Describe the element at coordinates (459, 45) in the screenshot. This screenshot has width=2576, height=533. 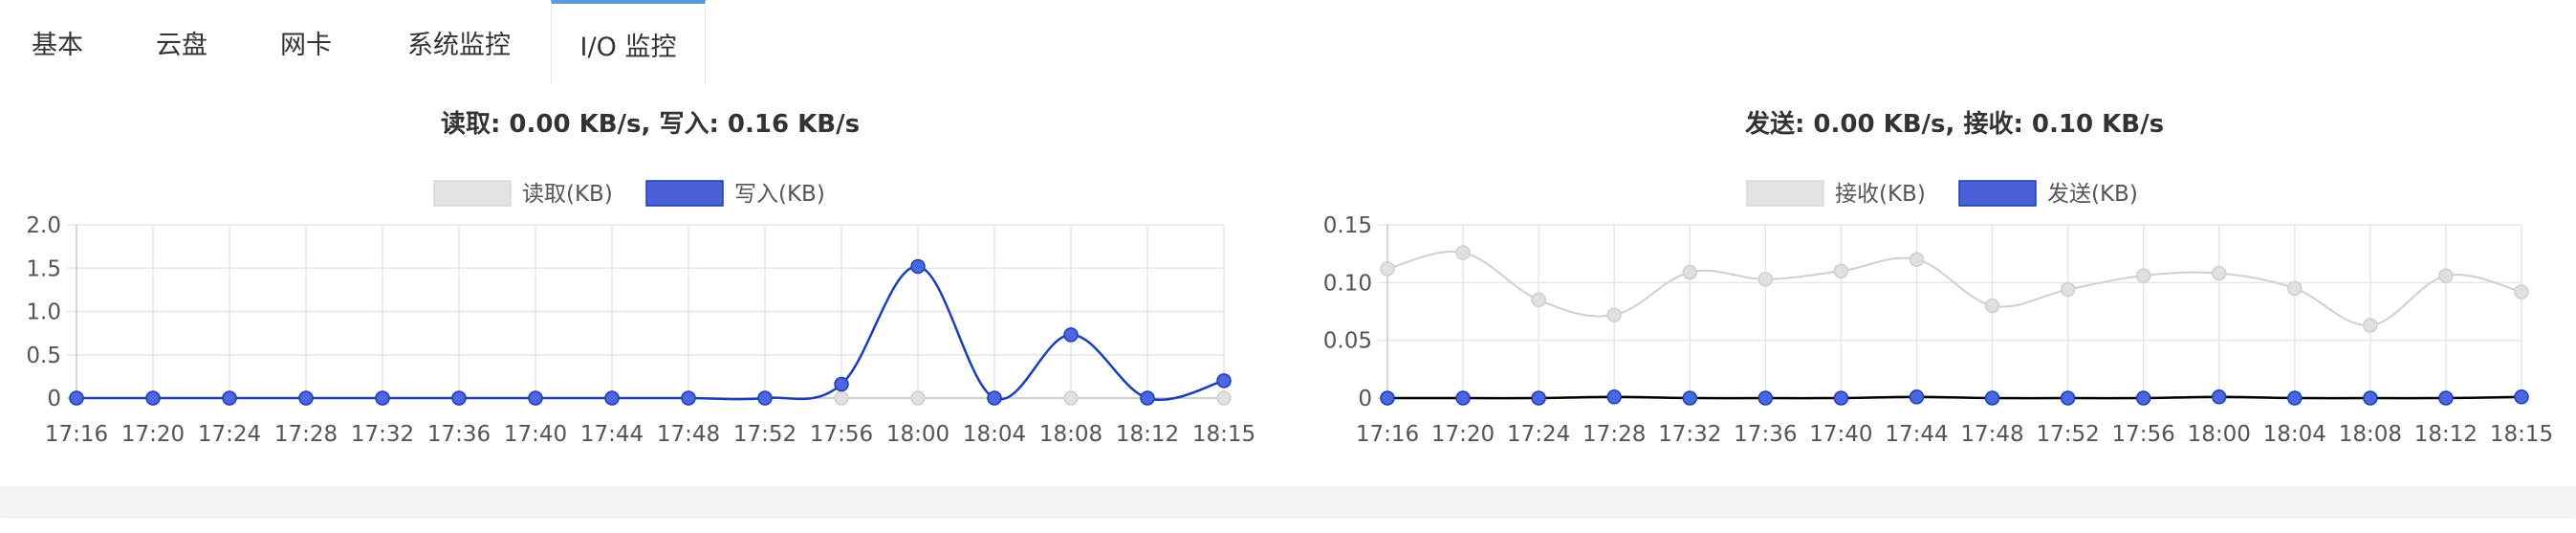
I see `tab-system-monitor-label: 系统监控` at that location.